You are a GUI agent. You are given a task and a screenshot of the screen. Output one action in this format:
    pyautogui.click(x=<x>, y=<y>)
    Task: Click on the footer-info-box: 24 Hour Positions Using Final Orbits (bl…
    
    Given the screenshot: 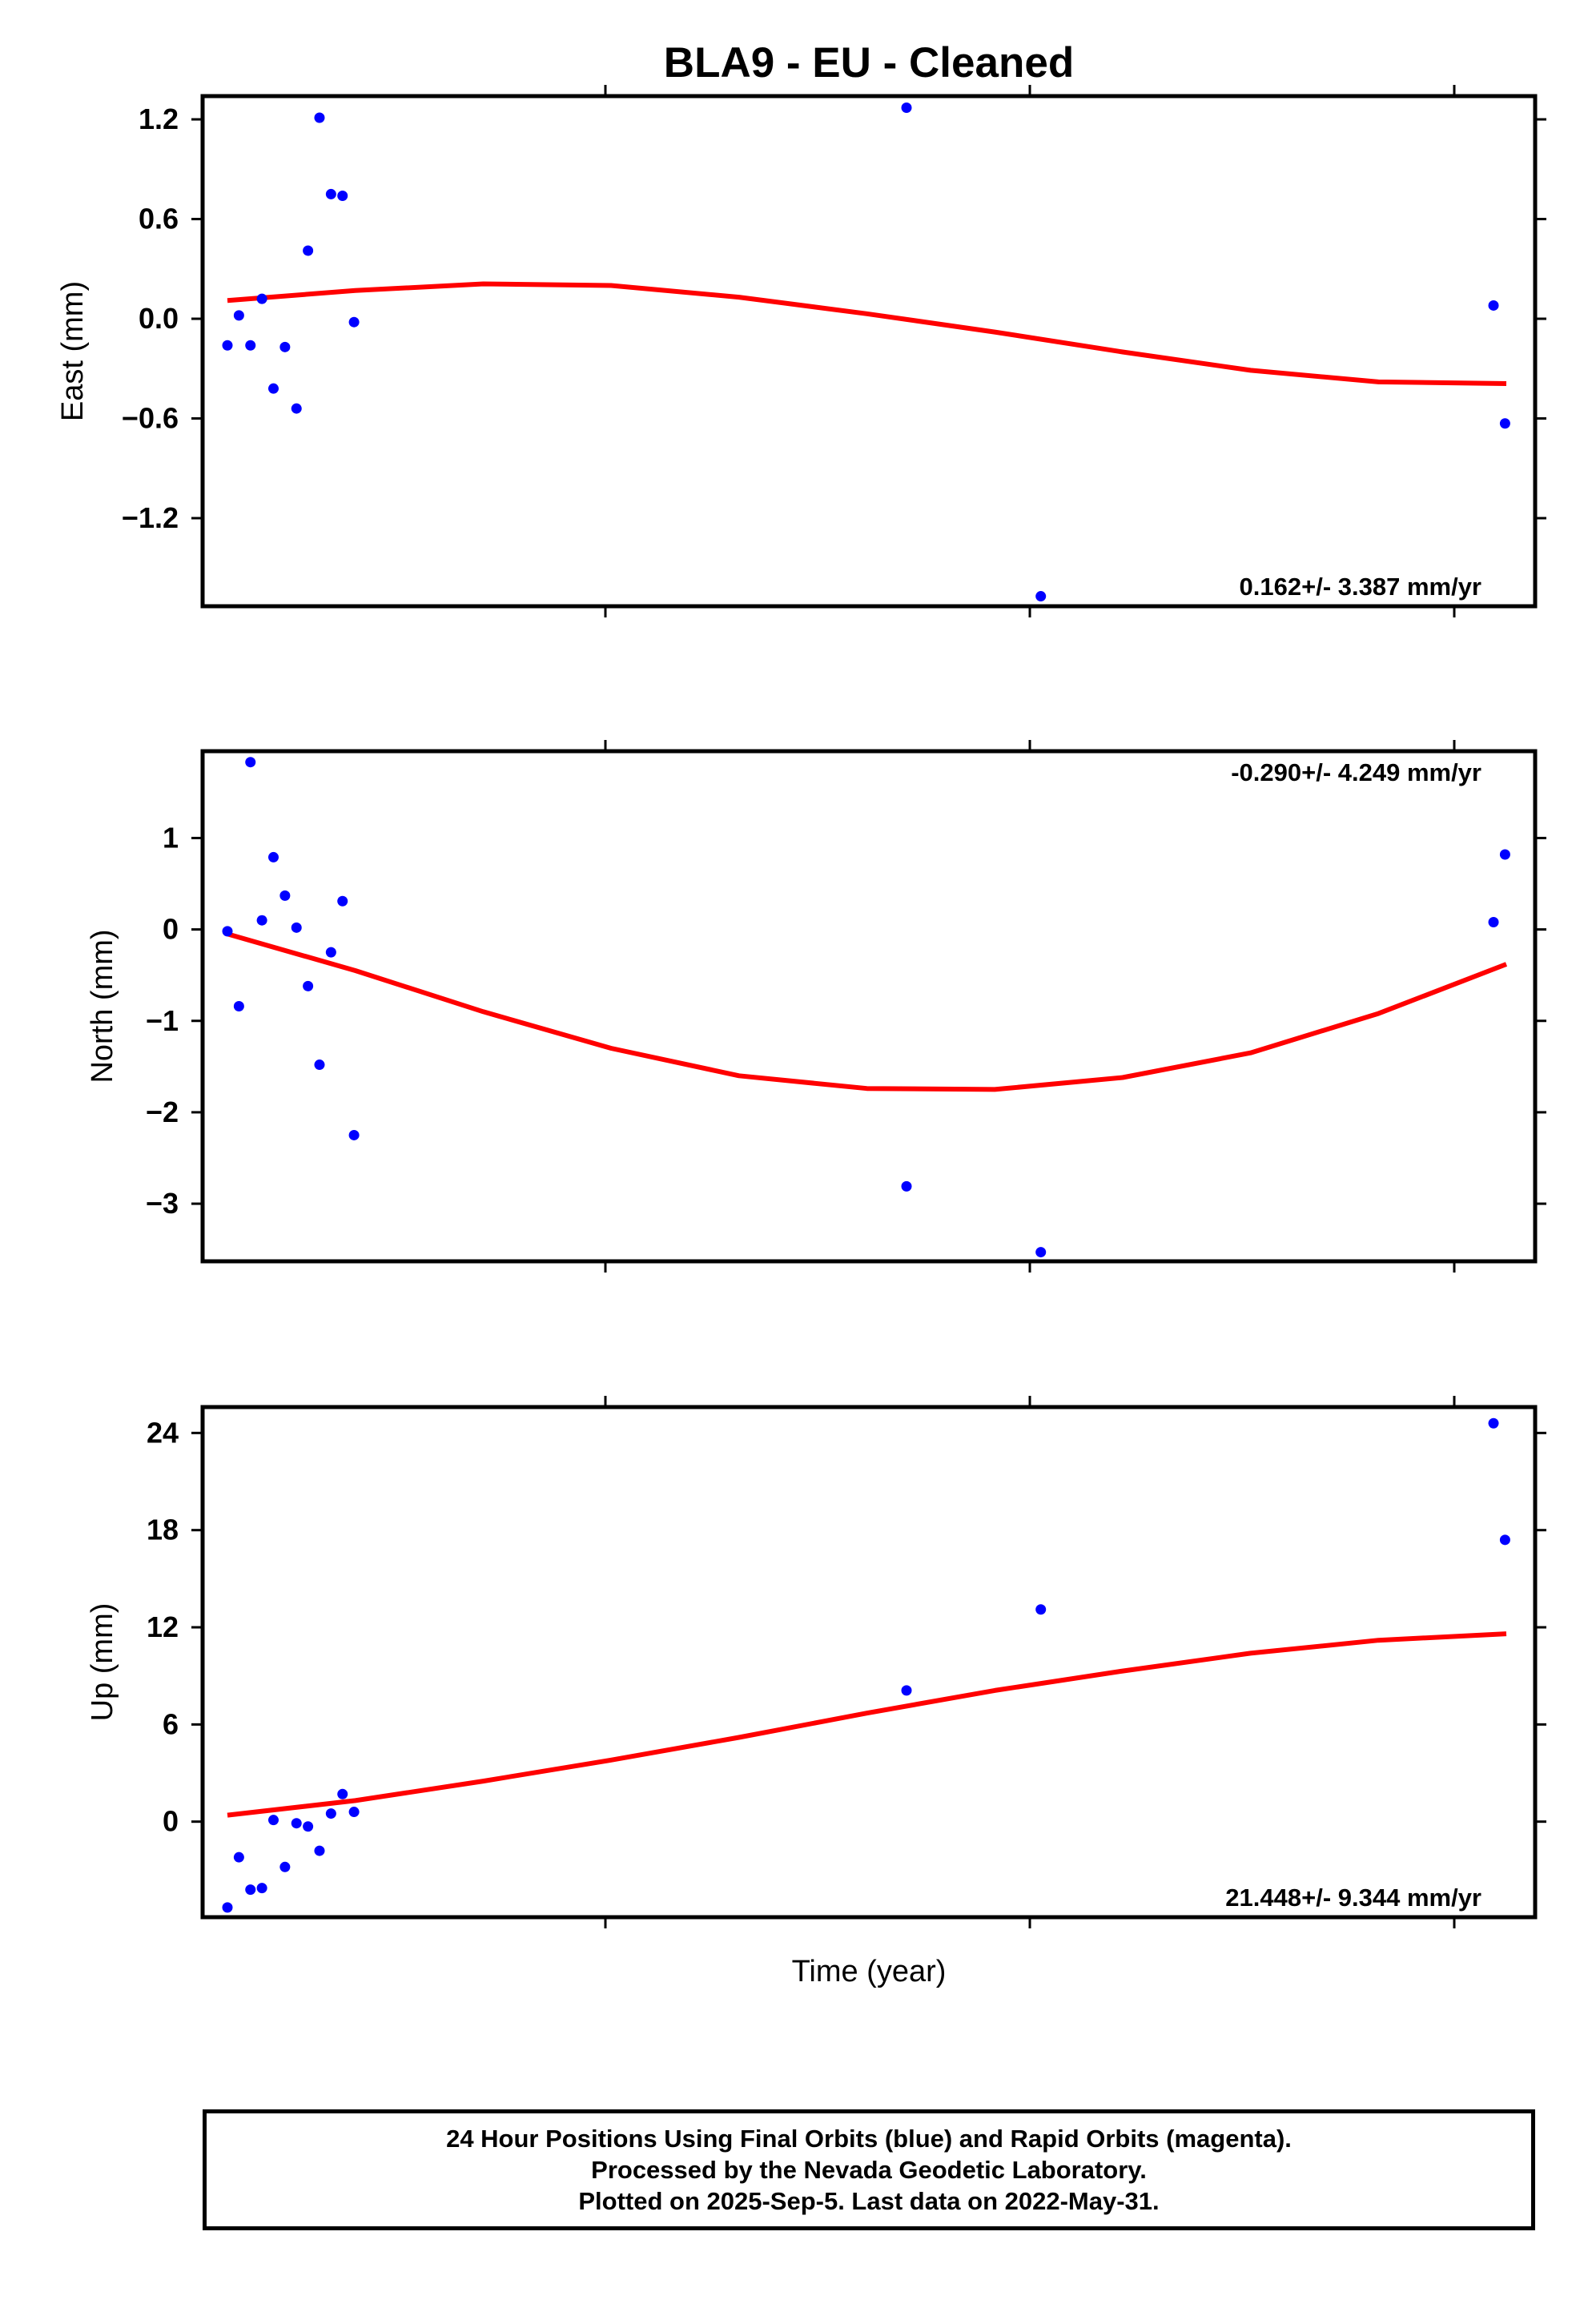 What is the action you would take?
    pyautogui.click(x=869, y=2169)
    